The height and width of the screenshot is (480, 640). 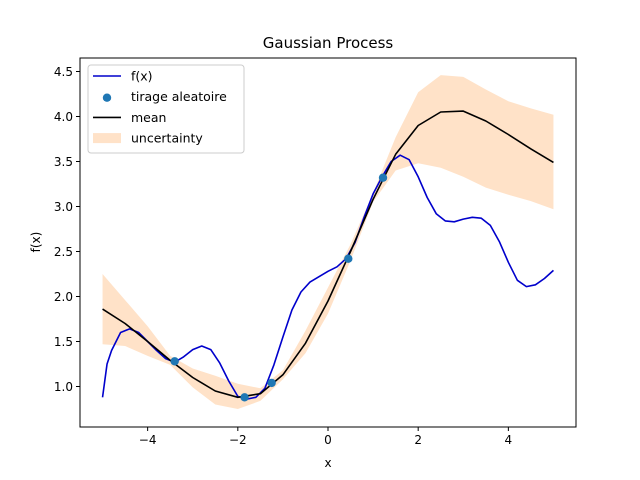 I want to click on y-axis-label: f(x), so click(x=36, y=242).